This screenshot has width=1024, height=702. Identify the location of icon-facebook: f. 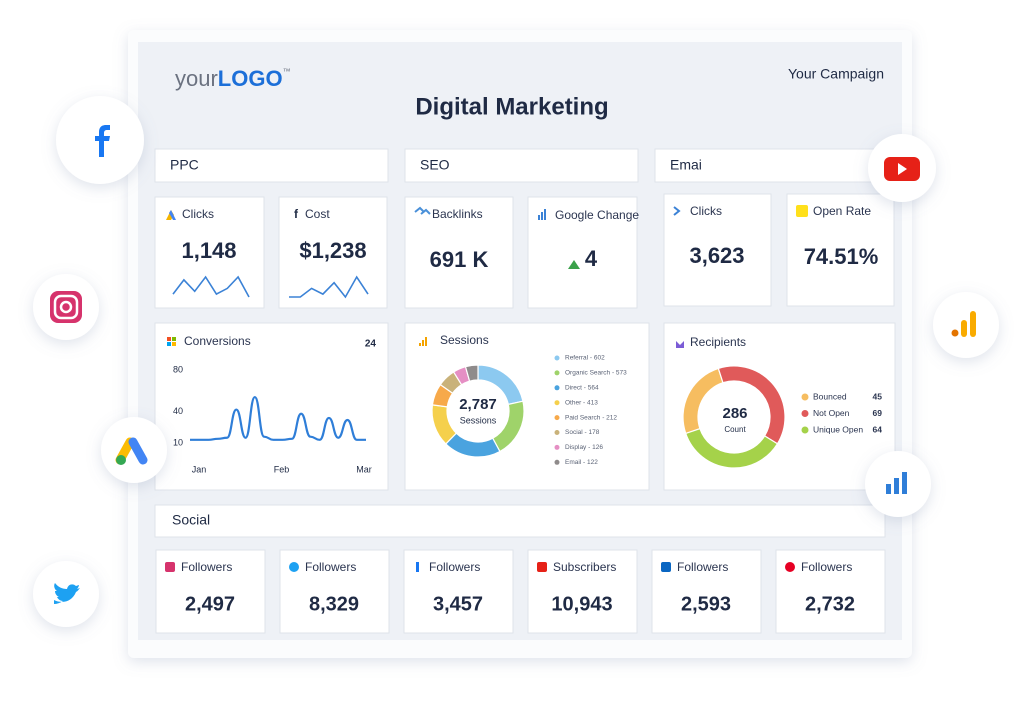
(296, 214).